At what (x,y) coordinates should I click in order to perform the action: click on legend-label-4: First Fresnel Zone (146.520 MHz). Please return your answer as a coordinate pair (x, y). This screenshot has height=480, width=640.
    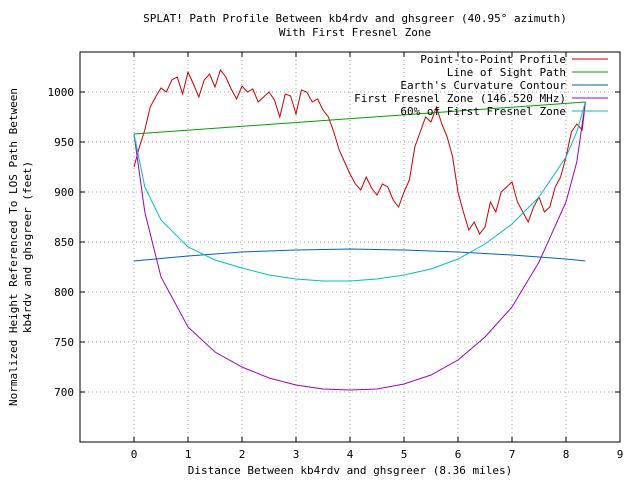
    Looking at the image, I should click on (460, 98).